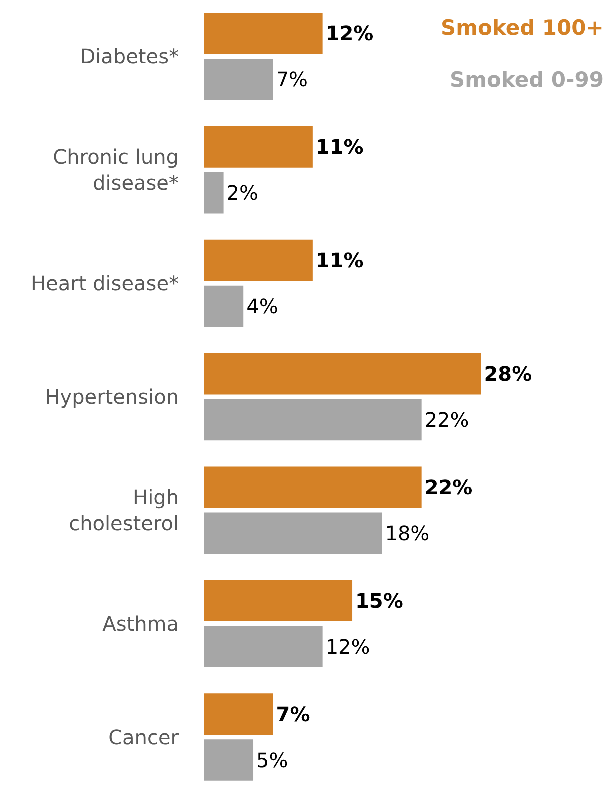  I want to click on y-tick-label: Chronic lung disease*, so click(116, 170).